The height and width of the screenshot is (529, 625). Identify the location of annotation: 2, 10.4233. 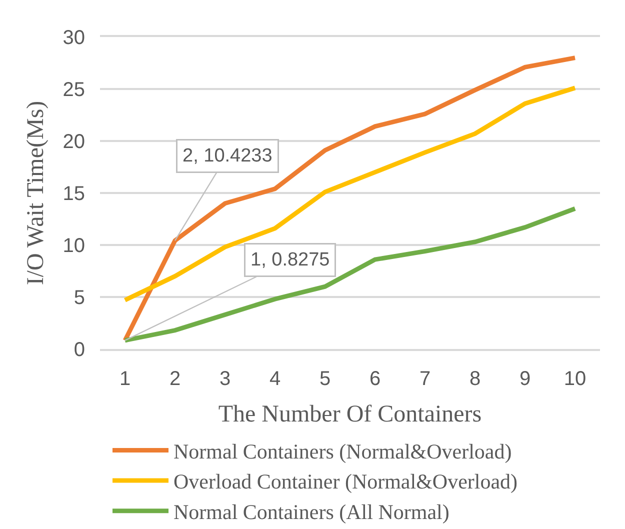
(227, 156).